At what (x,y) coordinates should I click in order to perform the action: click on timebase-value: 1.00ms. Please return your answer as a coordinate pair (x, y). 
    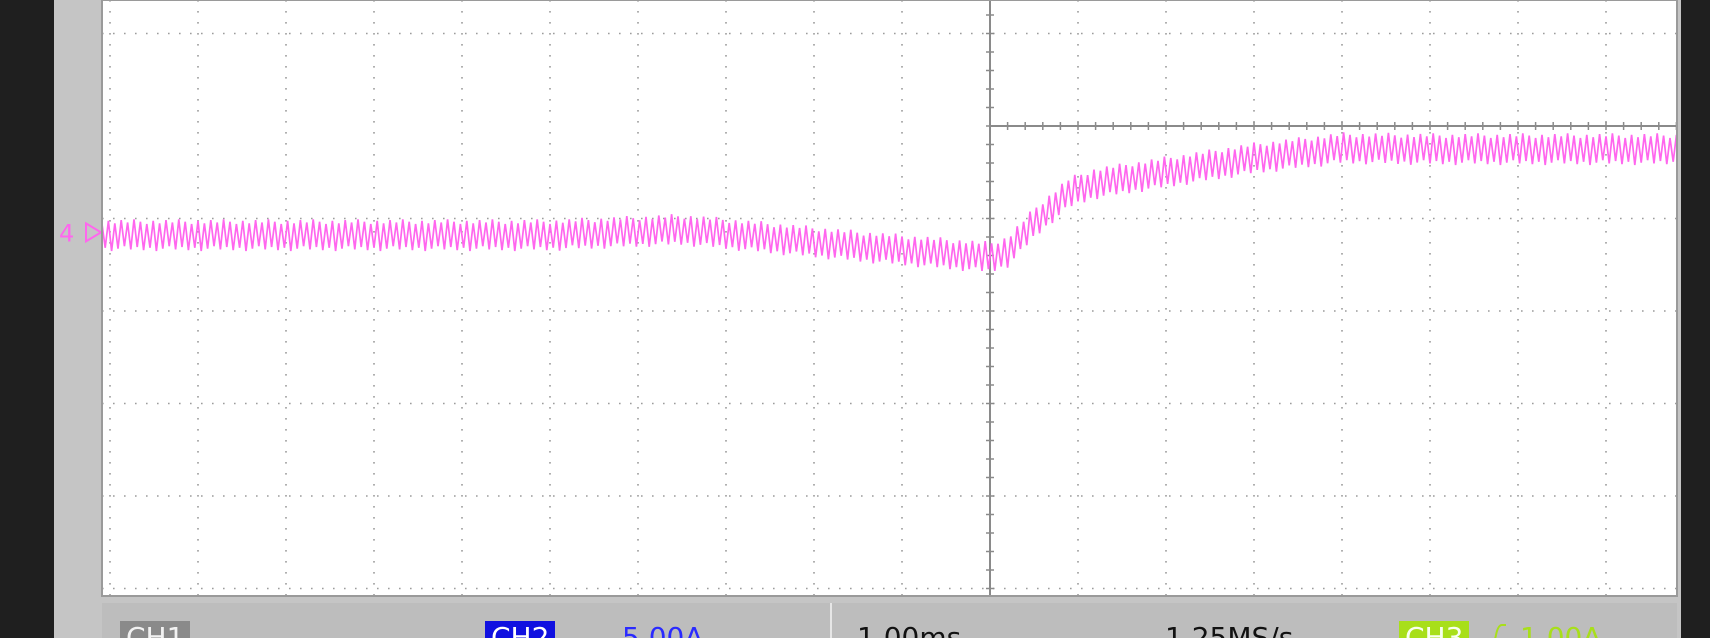
    Looking at the image, I should click on (909, 629).